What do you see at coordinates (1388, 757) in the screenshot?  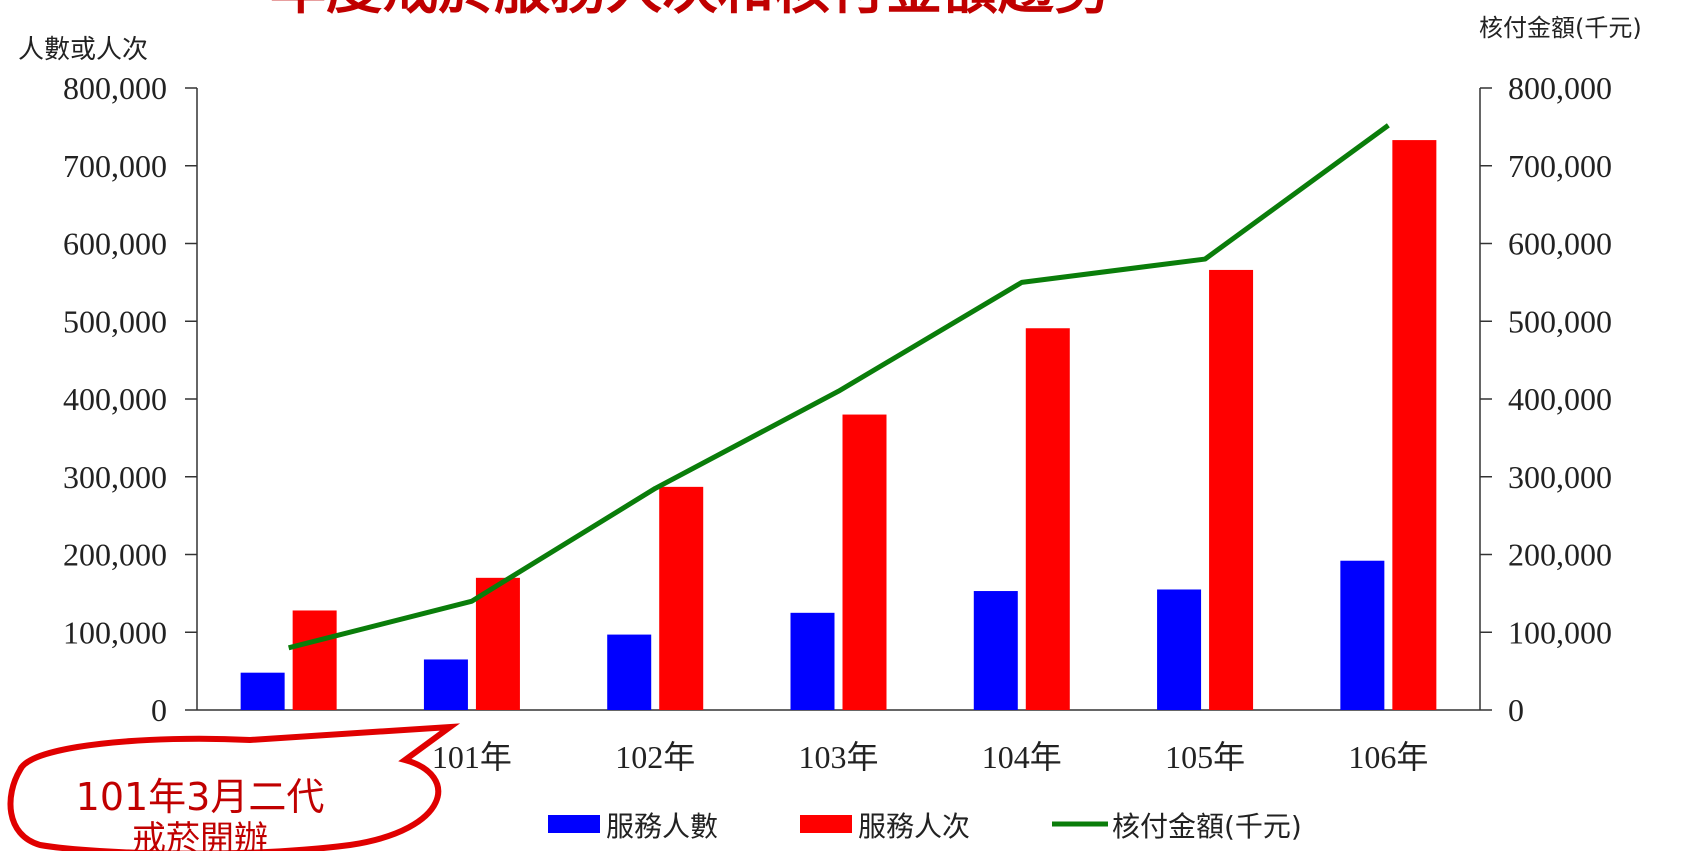 I see `x-tick-label: 106年` at bounding box center [1388, 757].